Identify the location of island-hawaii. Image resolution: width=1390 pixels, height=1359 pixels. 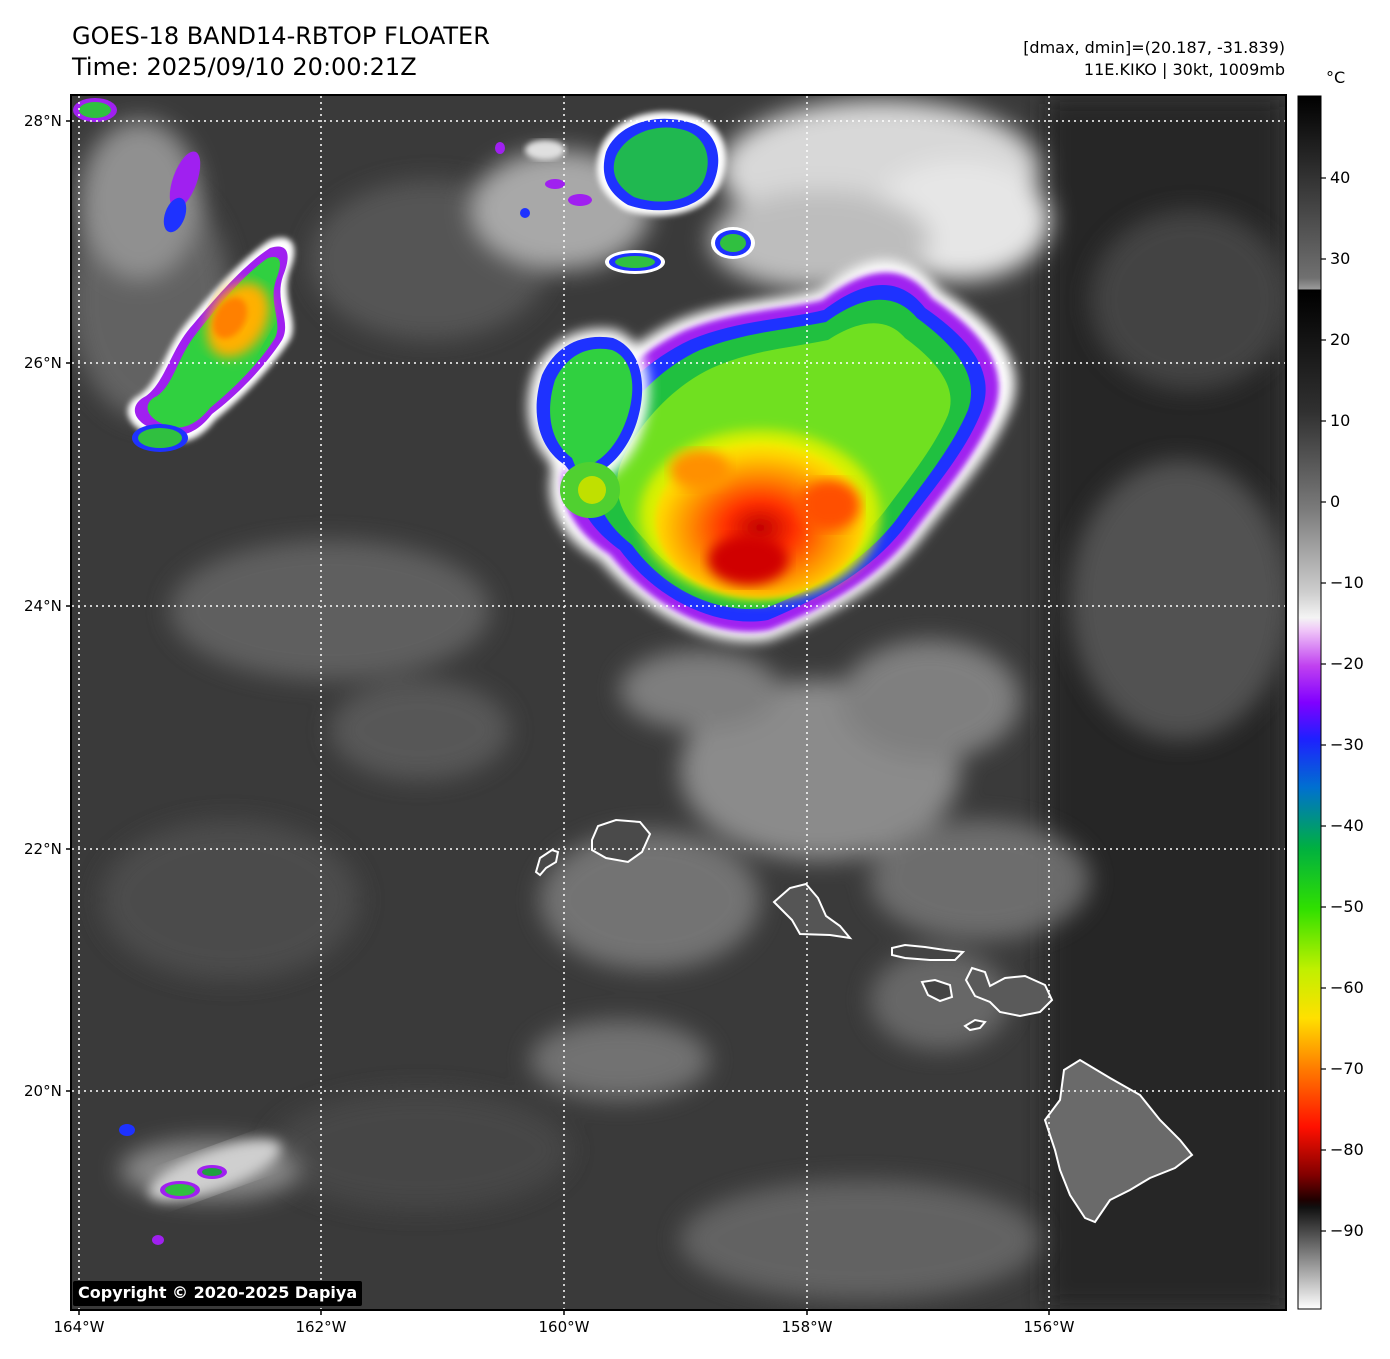
(1118, 1141).